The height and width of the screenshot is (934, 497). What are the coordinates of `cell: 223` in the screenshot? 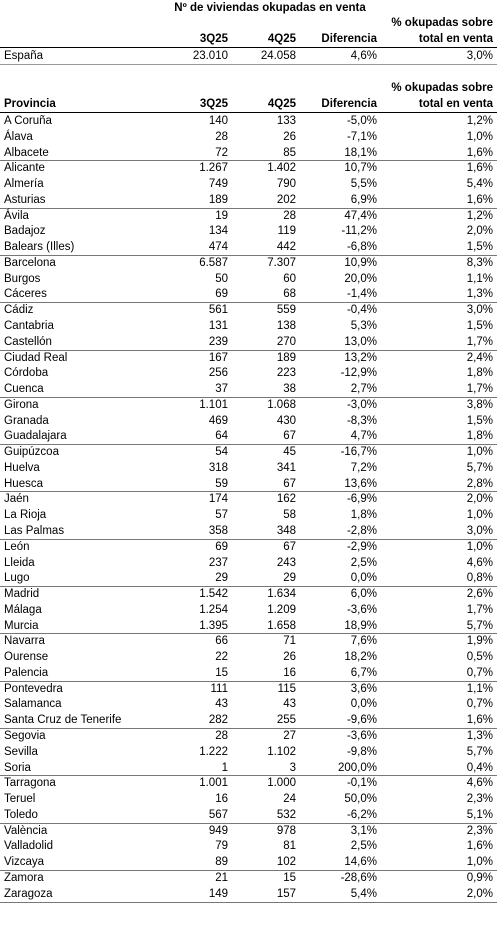 It's located at (286, 373).